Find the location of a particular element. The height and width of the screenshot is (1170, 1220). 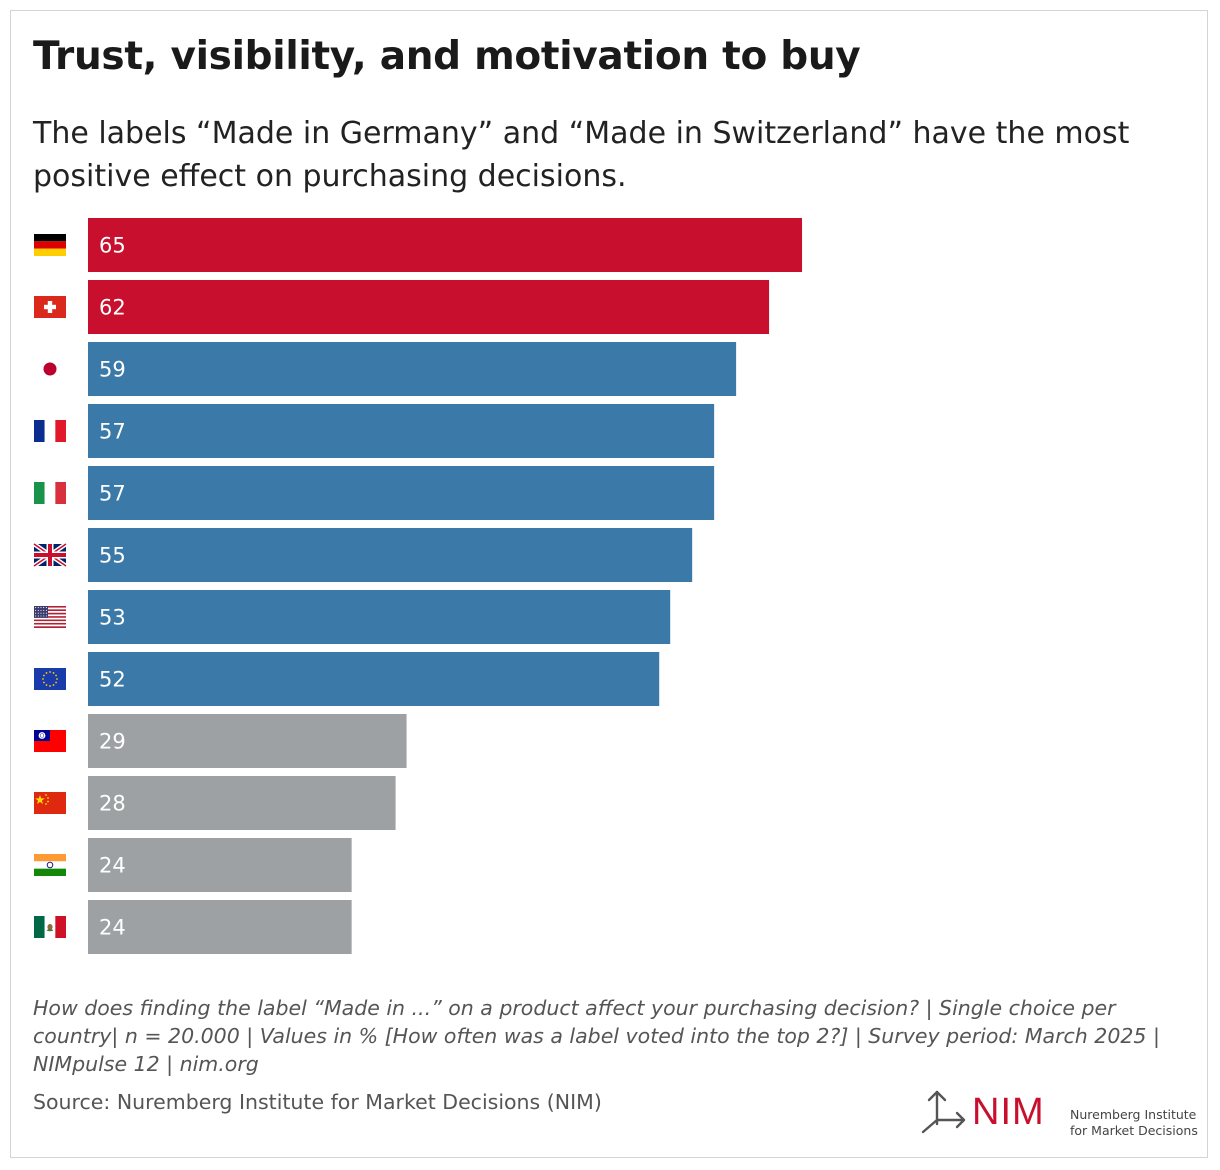

logo-subtitle: Nuremberg Institute for Market Decisions is located at coordinates (1135, 1123).